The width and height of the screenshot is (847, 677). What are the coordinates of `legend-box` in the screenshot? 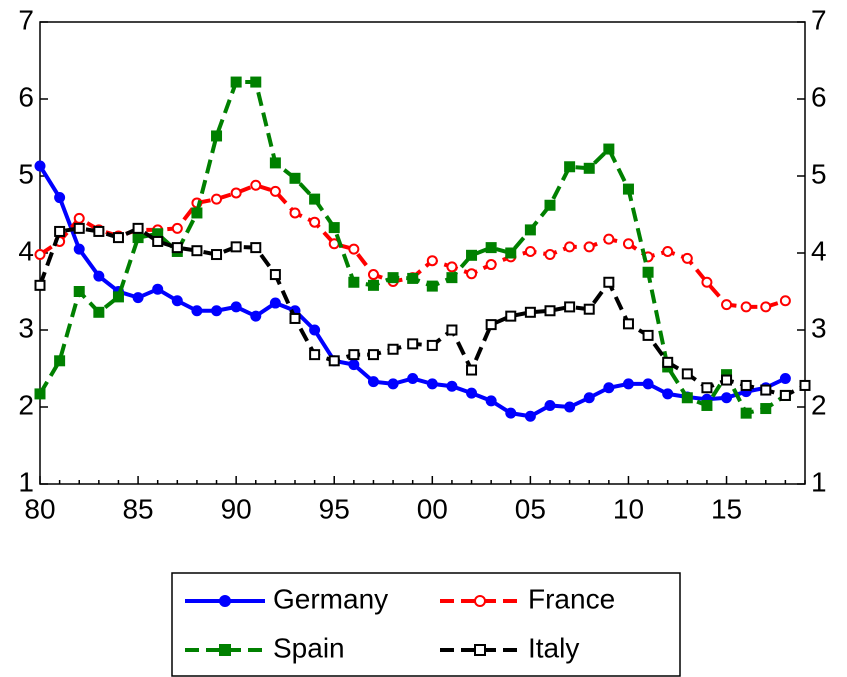 It's located at (426, 624).